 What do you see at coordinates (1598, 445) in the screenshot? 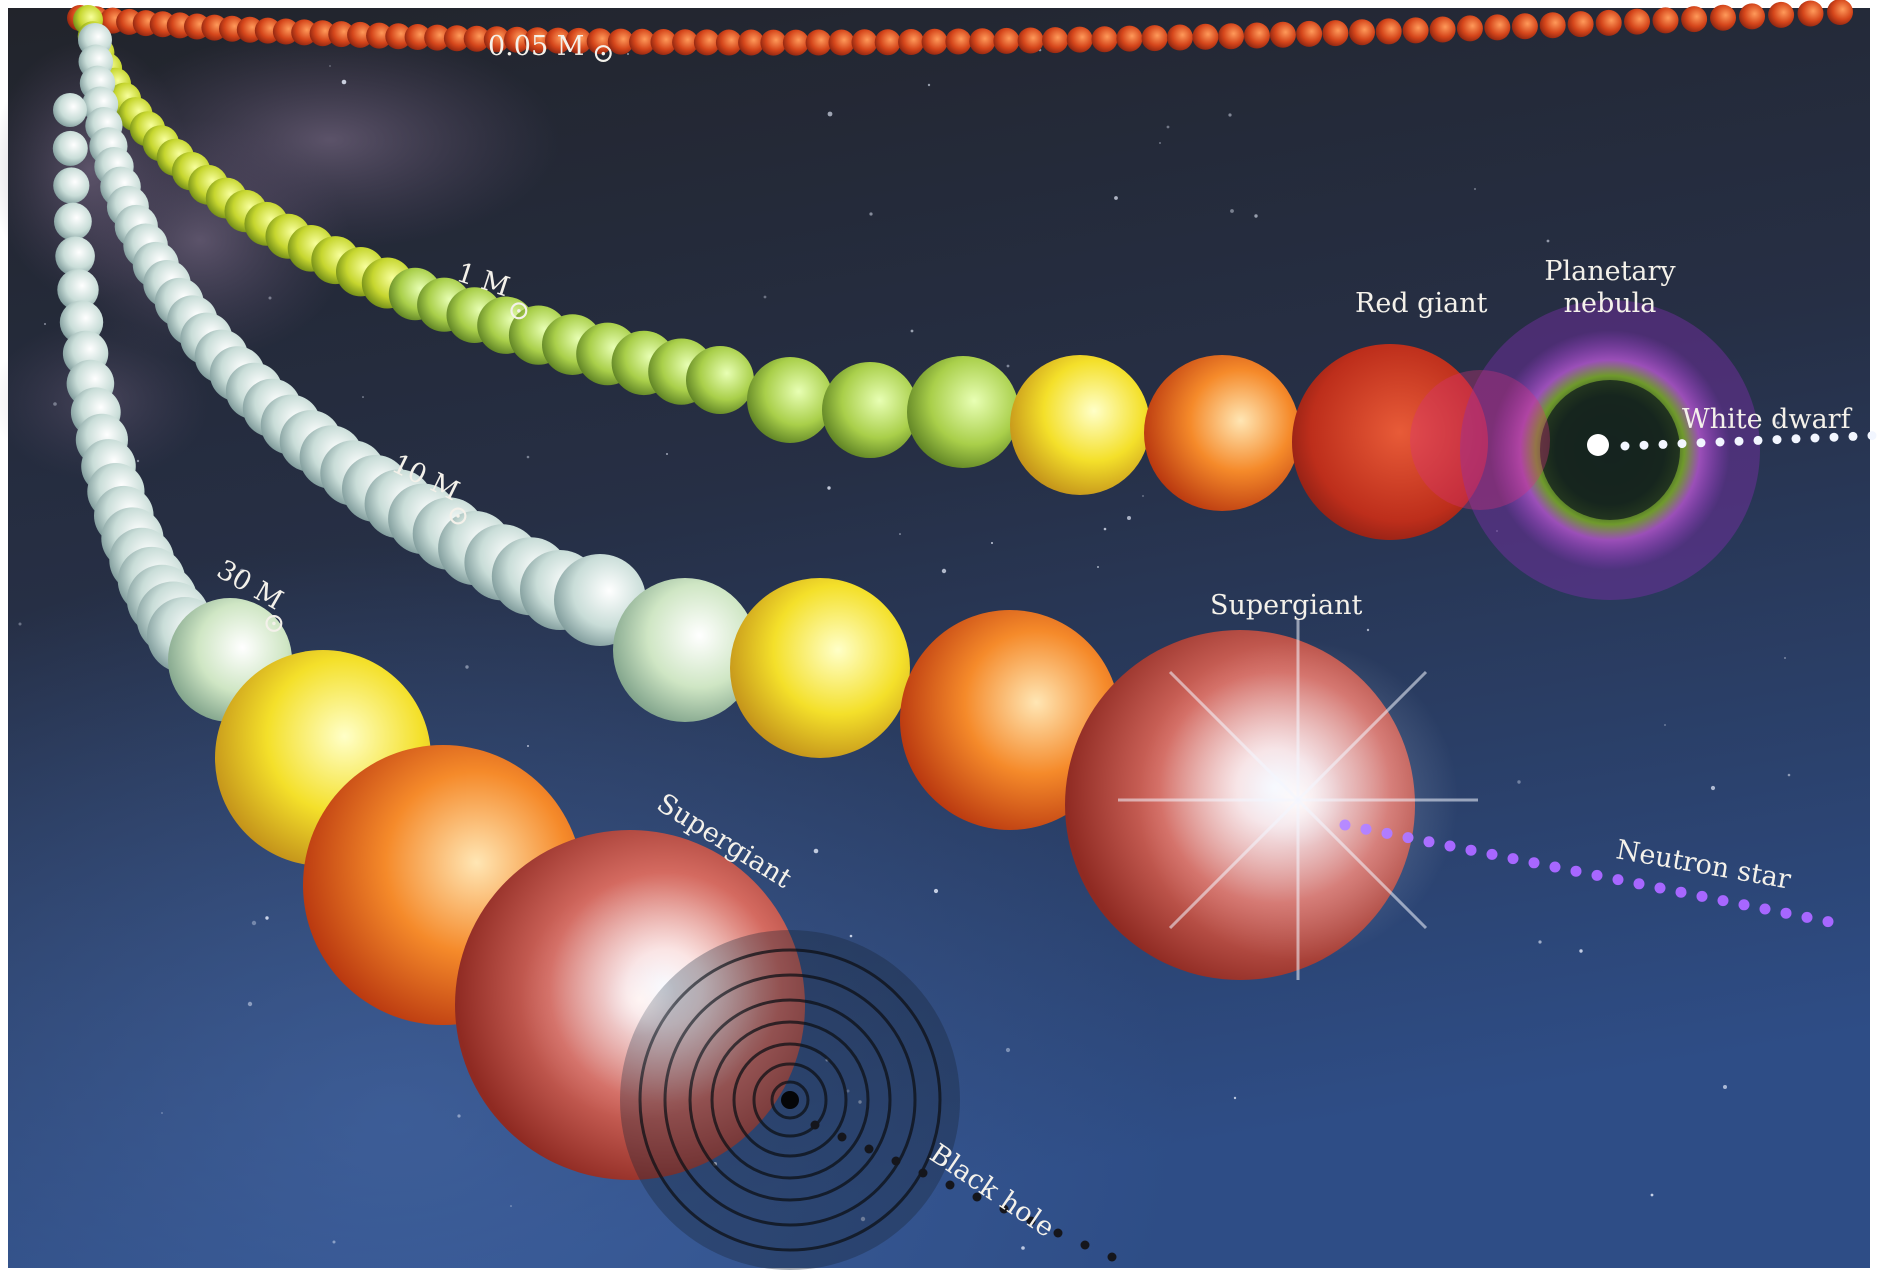
I see `white-dwarf` at bounding box center [1598, 445].